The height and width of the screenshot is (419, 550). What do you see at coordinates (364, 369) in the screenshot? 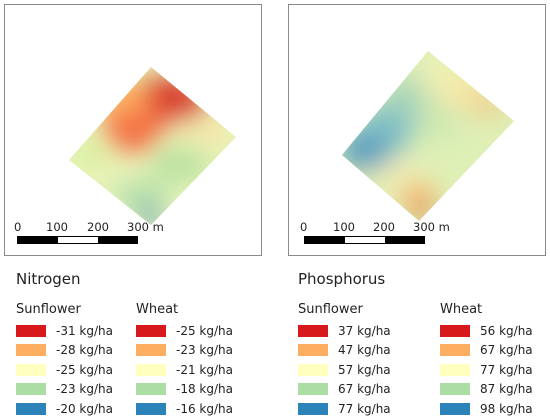
I see `legend-label: 57 kg/ha` at bounding box center [364, 369].